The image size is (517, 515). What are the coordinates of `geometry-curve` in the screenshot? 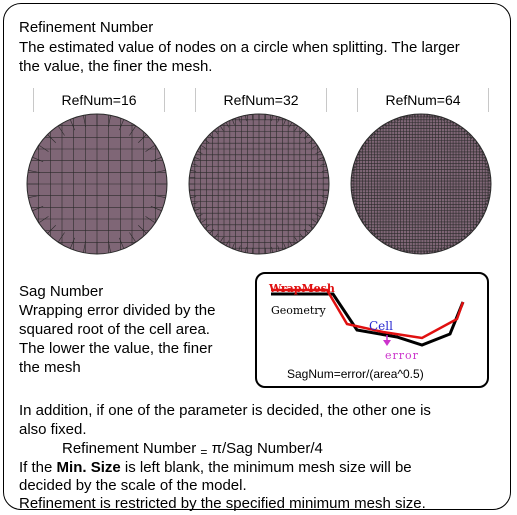 It's located at (368, 319).